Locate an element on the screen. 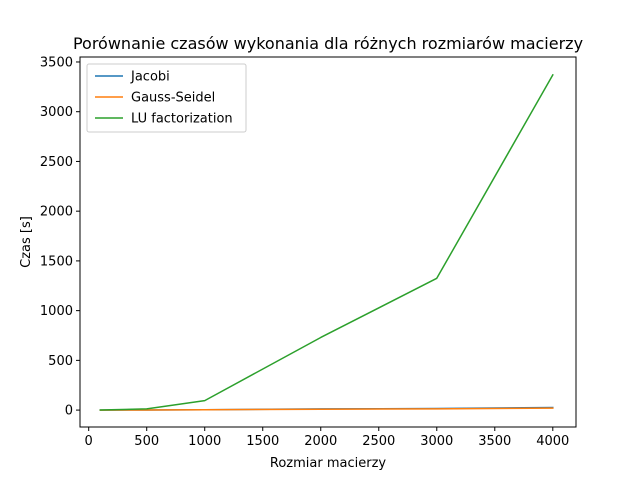 Image resolution: width=640 pixels, height=480 pixels. y-tick-label: 0 is located at coordinates (69, 411).